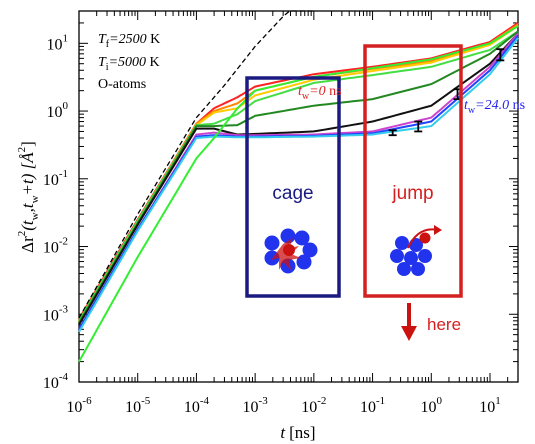 This screenshot has width=535, height=444. What do you see at coordinates (320, 93) in the screenshot?
I see `tw0-label: tw=0 ns` at bounding box center [320, 93].